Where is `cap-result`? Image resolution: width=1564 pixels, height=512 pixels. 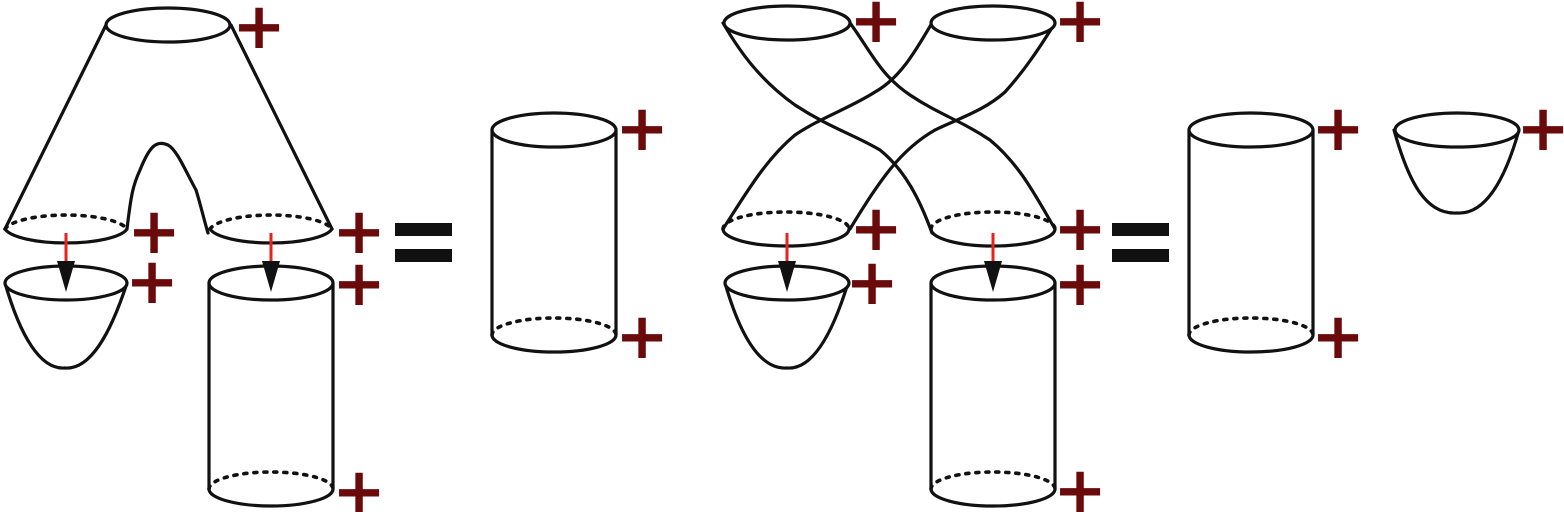 cap-result is located at coordinates (1456, 163).